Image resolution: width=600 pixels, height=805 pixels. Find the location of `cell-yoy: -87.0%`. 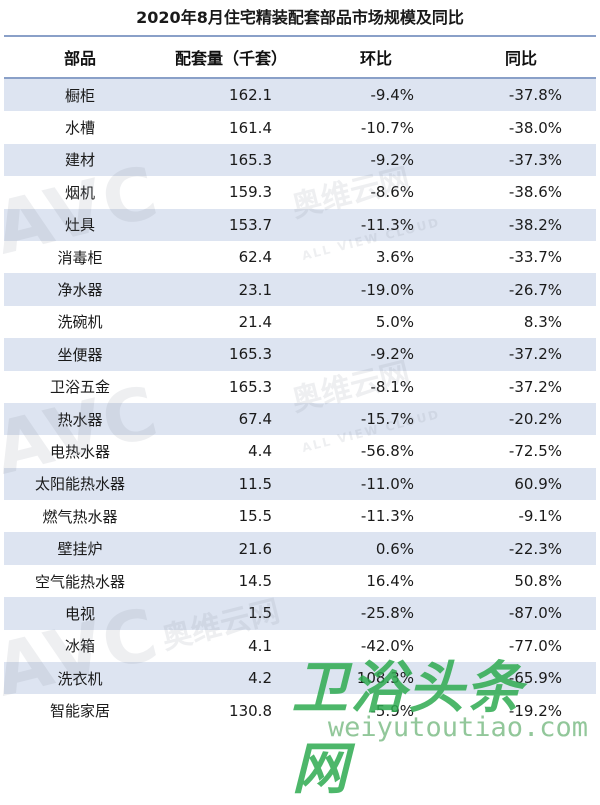

cell-yoy: -87.0% is located at coordinates (521, 613).